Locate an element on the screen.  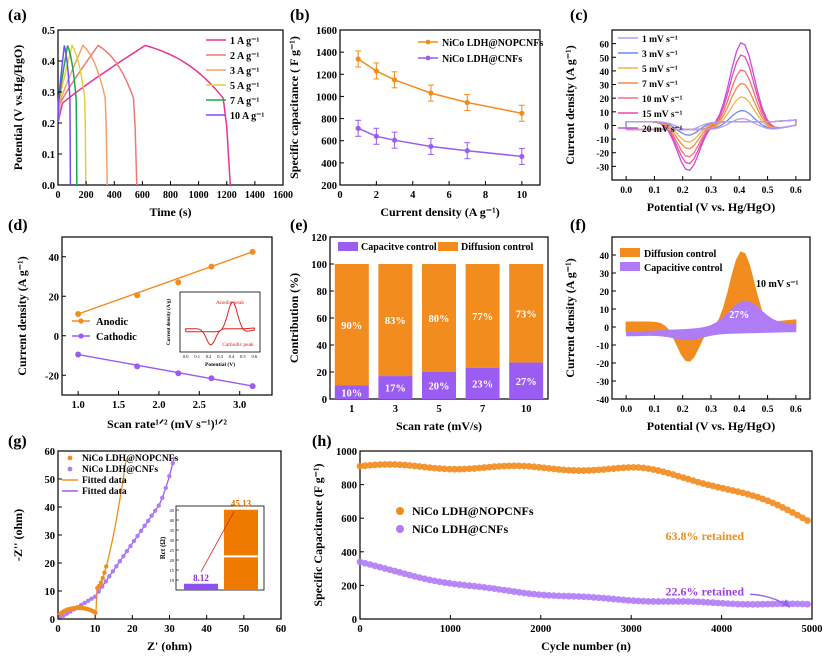
x-tick-label: 0.3 is located at coordinates (711, 410).